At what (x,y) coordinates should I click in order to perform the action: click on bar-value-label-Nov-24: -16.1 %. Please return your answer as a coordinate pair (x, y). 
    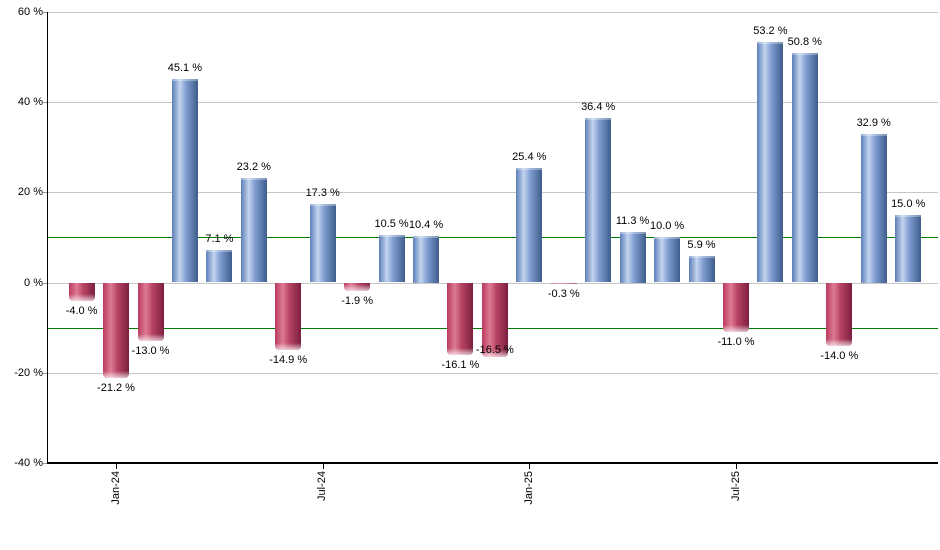
    Looking at the image, I should click on (460, 365).